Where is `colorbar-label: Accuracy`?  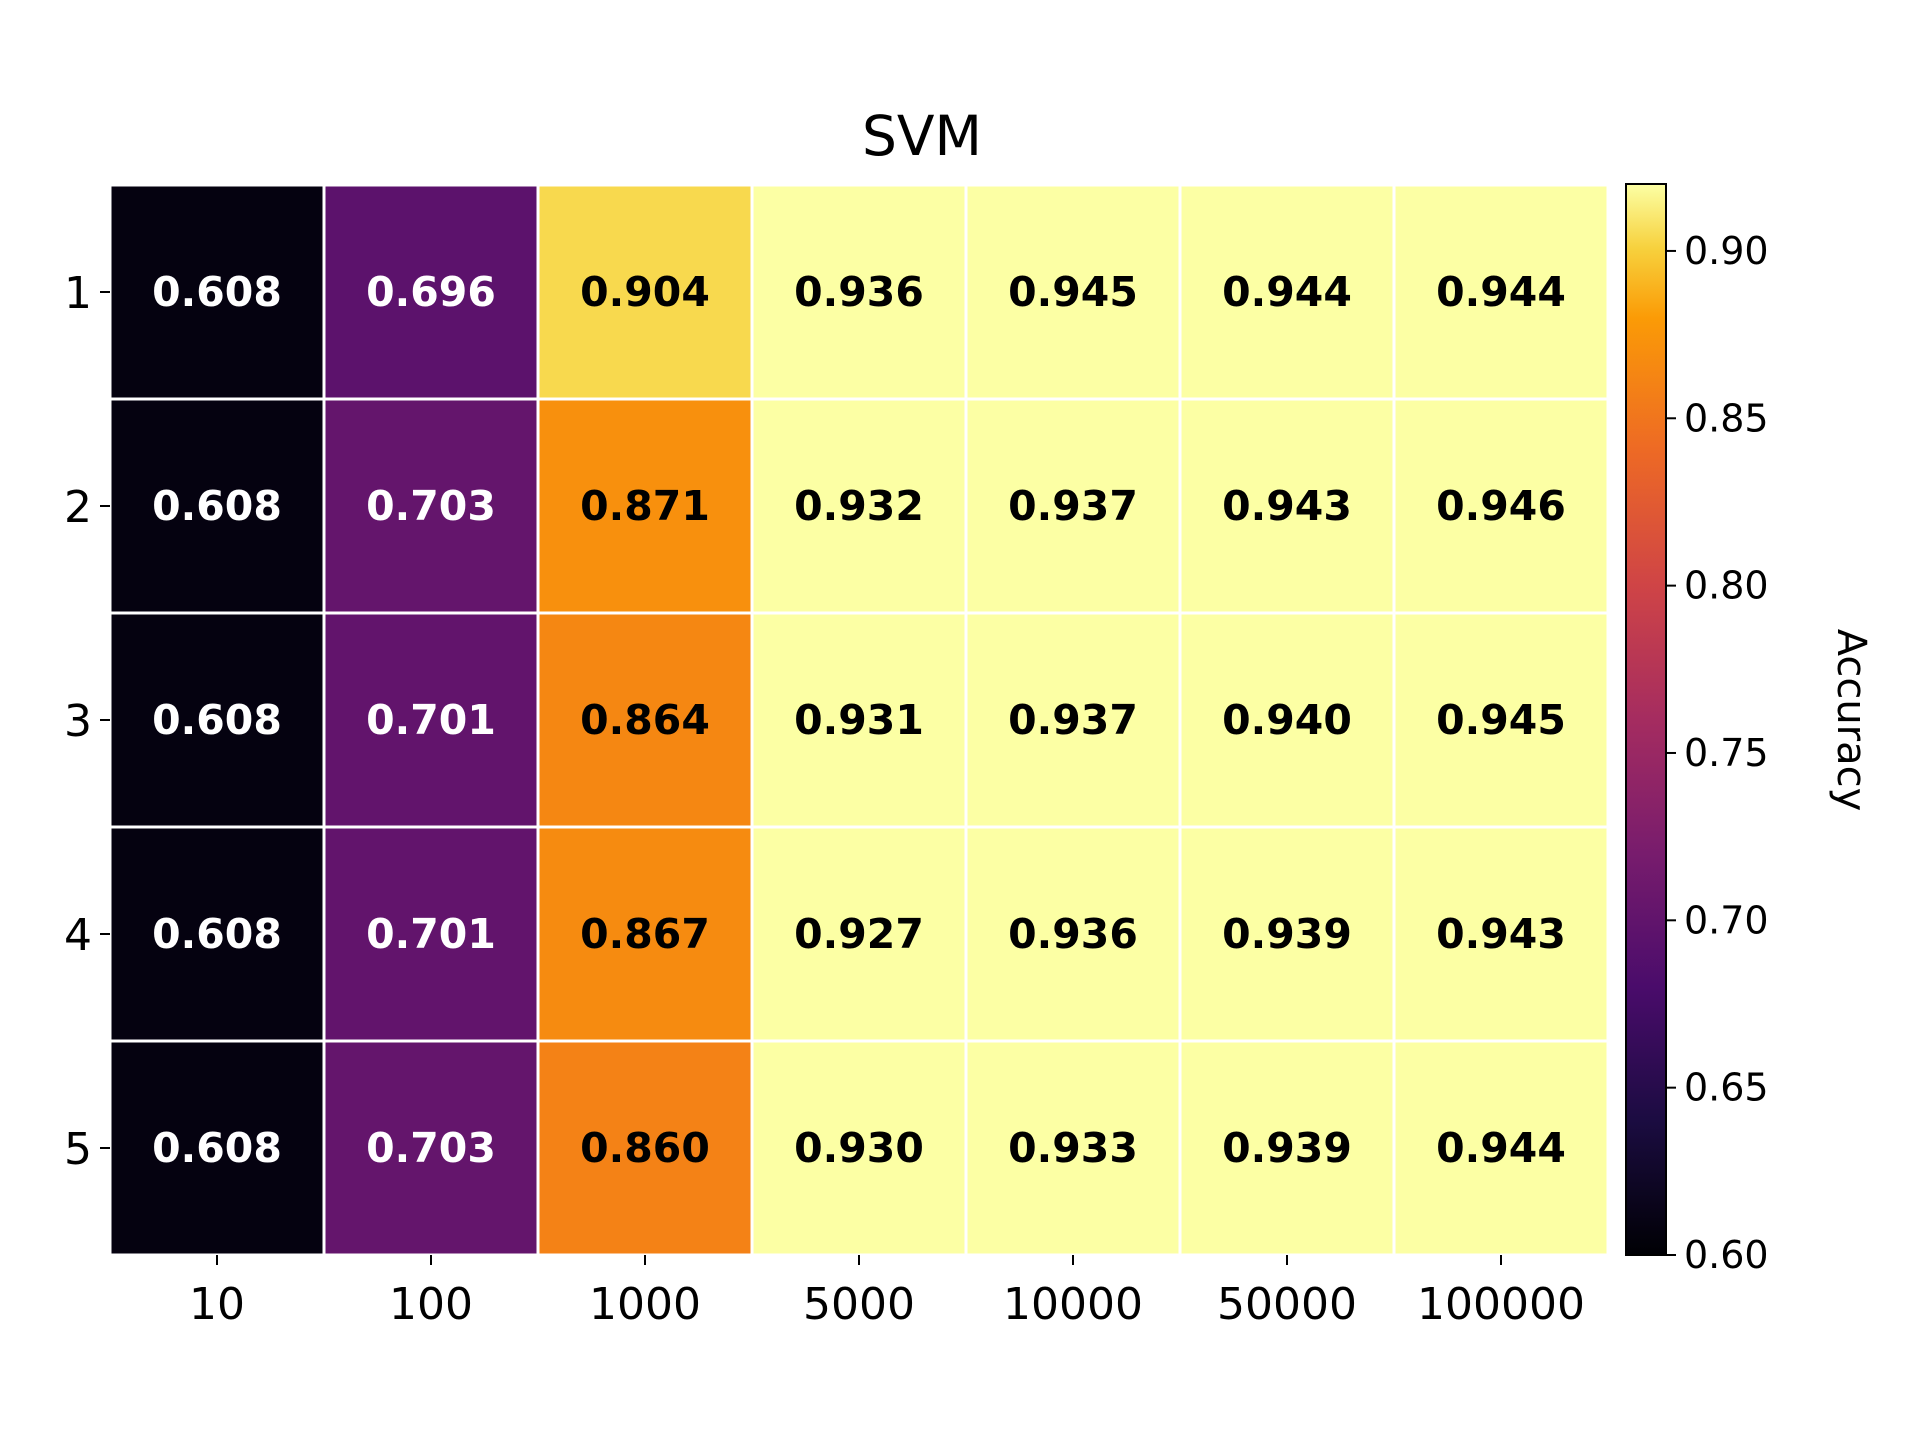
colorbar-label: Accuracy is located at coordinates (1851, 720).